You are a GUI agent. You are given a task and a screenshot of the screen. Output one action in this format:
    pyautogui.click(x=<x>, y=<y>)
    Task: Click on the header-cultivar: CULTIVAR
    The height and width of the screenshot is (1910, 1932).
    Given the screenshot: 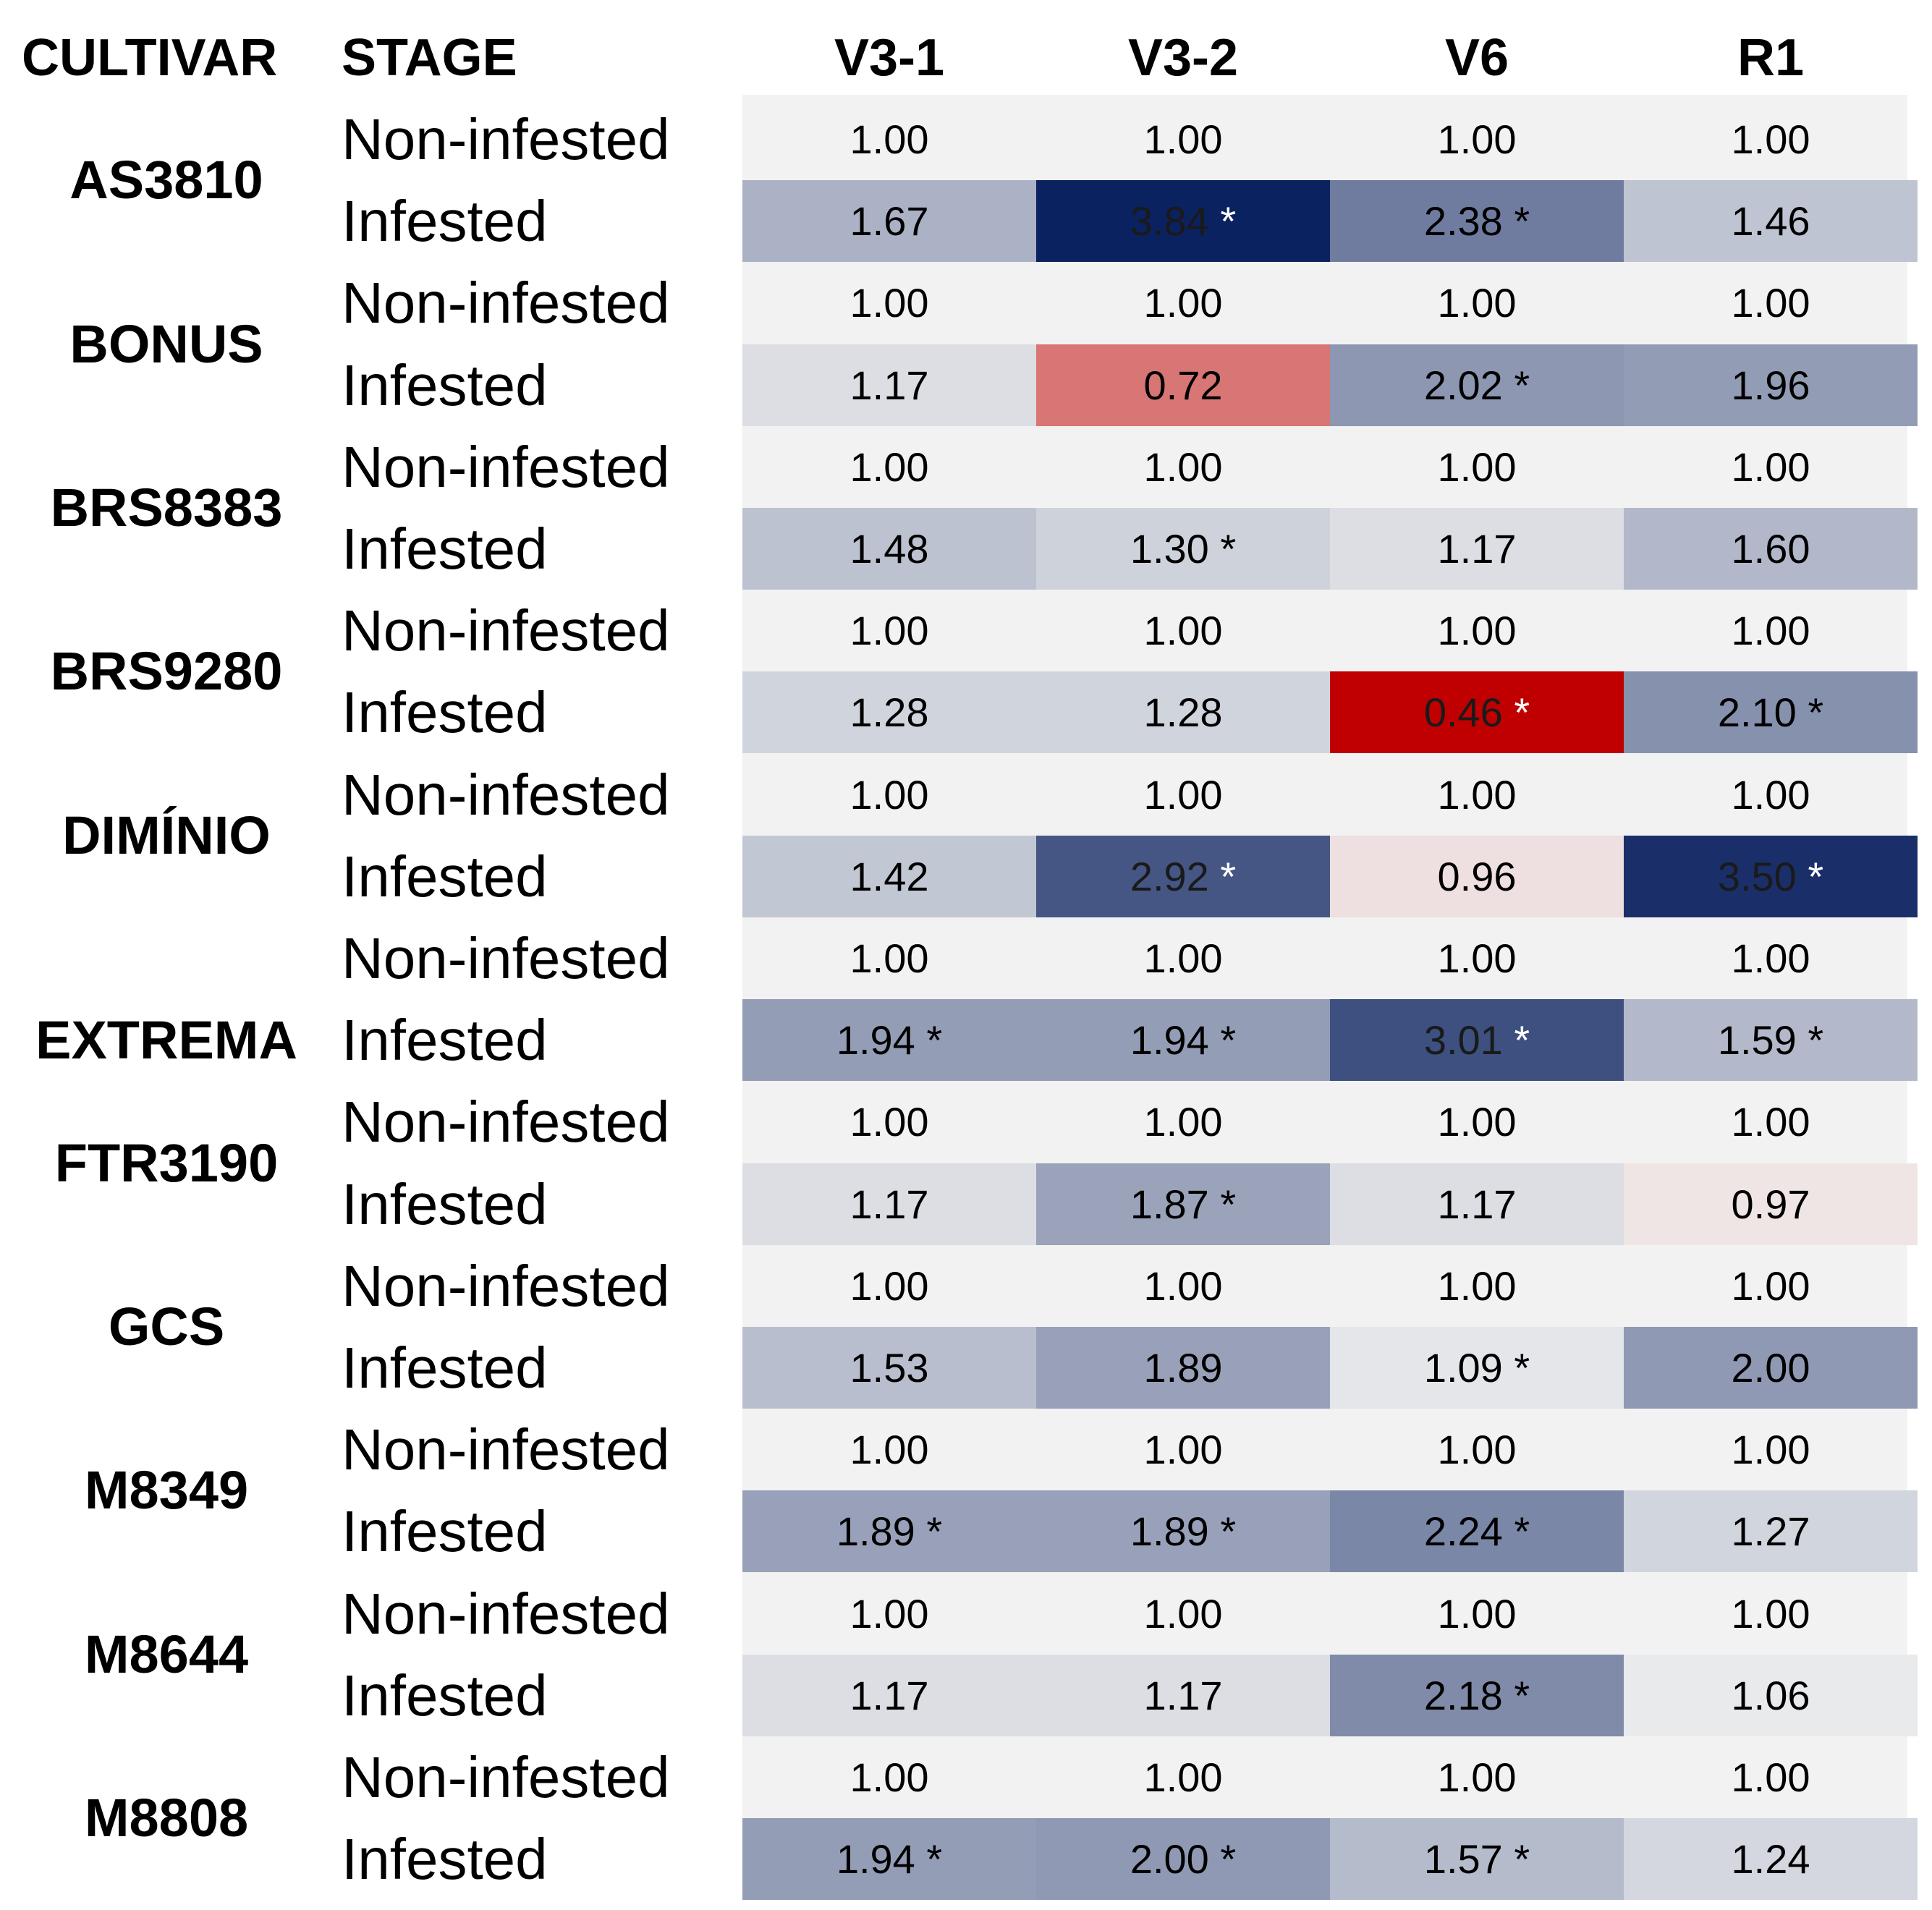 What is the action you would take?
    pyautogui.click(x=150, y=58)
    